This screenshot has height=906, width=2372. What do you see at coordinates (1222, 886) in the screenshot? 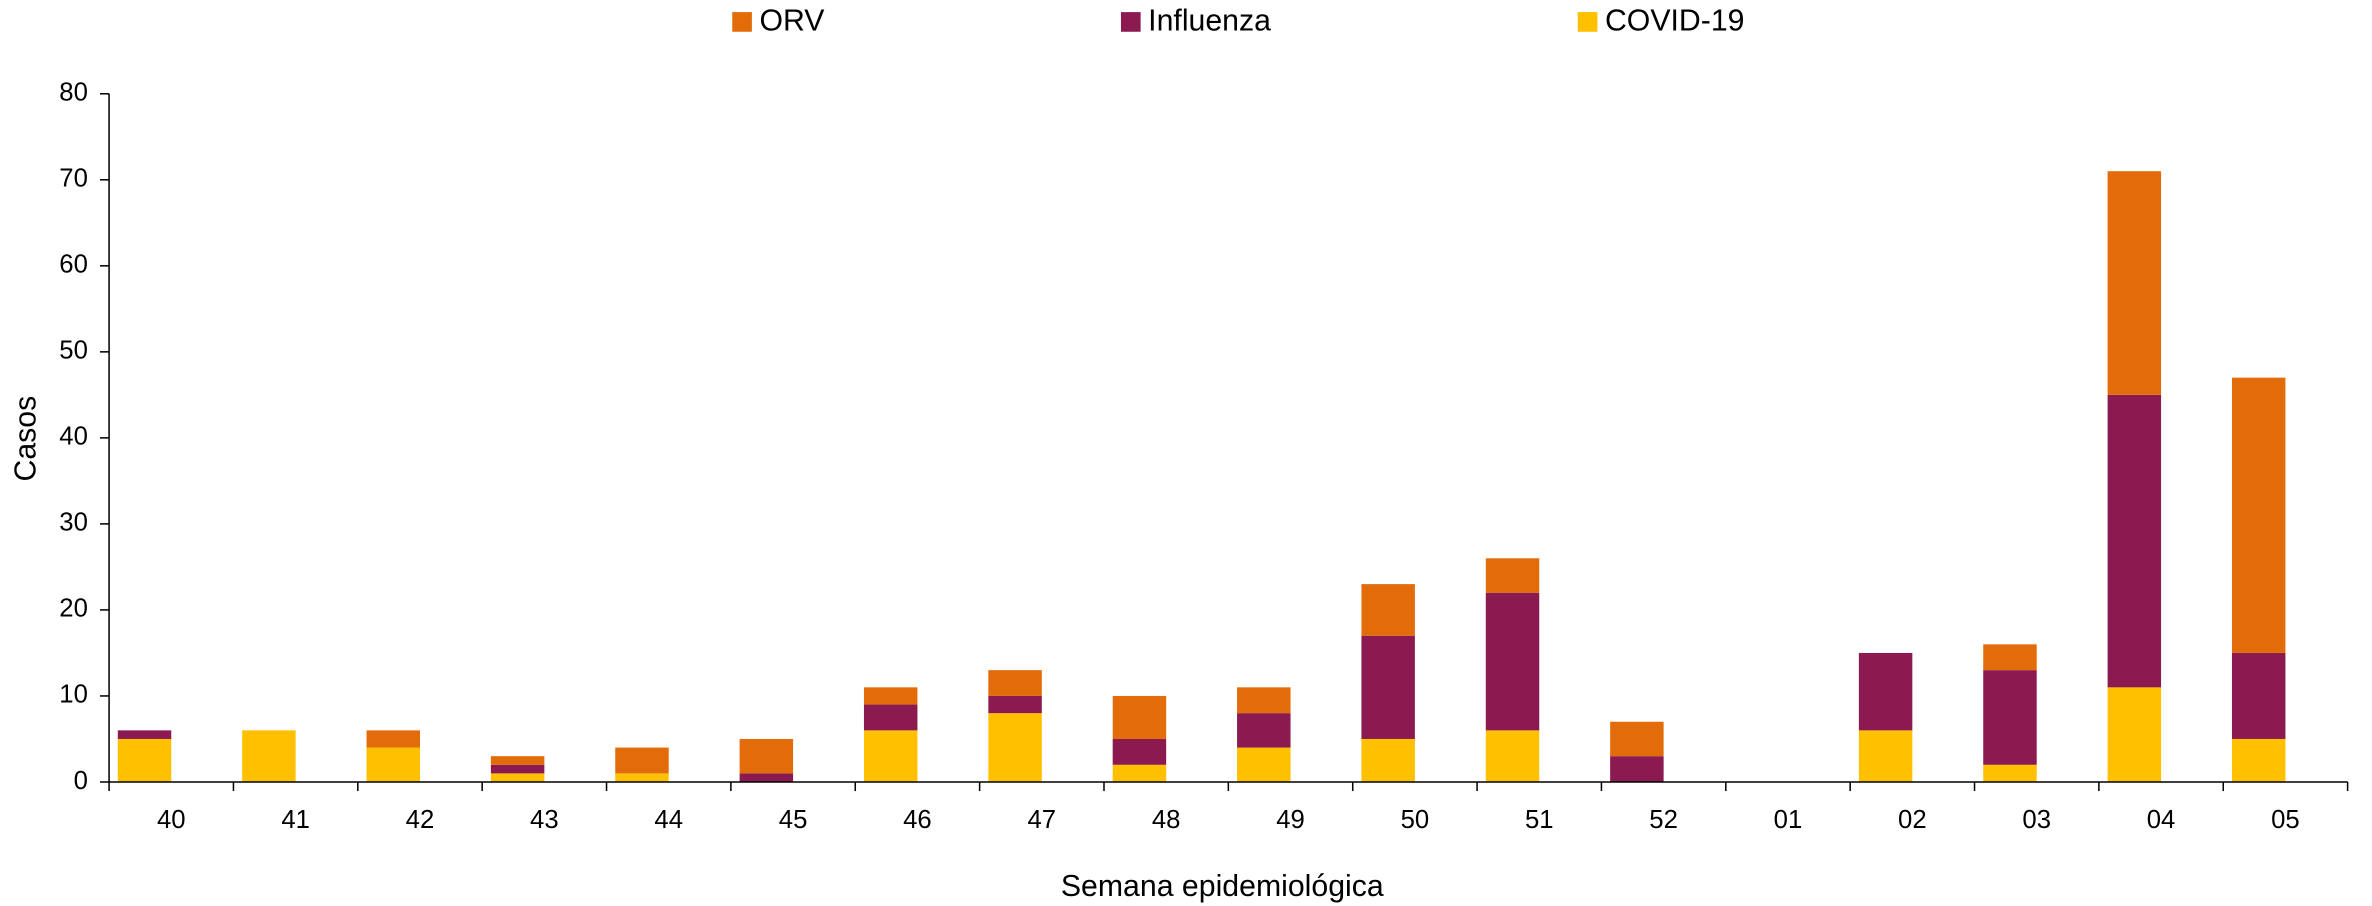
I see `x-axis-title: Semana epidemiológica` at bounding box center [1222, 886].